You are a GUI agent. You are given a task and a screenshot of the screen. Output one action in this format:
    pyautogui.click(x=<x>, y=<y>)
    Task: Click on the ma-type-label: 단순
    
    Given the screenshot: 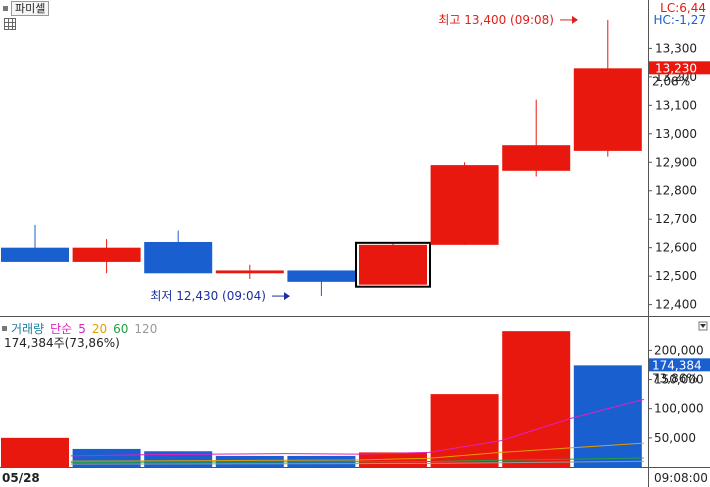 What is the action you would take?
    pyautogui.click(x=61, y=329)
    